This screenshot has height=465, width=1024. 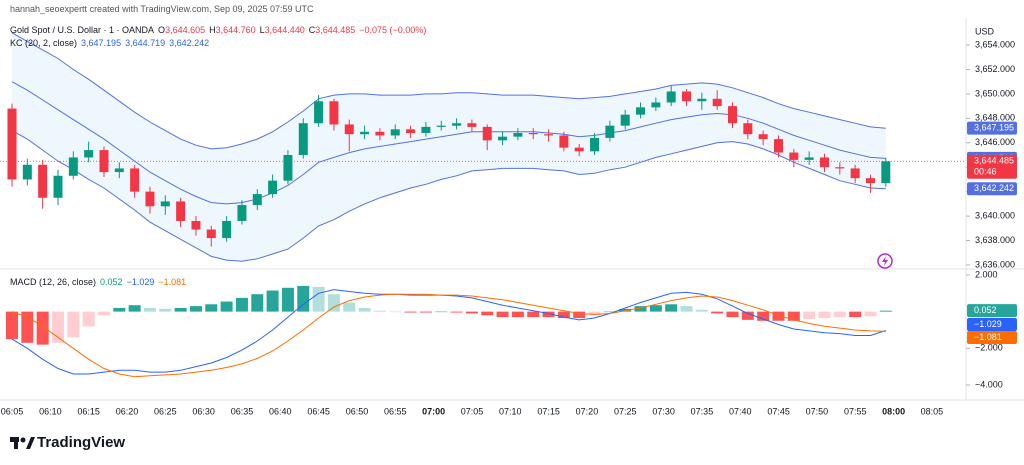 What do you see at coordinates (855, 411) in the screenshot?
I see `x-tick-label: 07:55` at bounding box center [855, 411].